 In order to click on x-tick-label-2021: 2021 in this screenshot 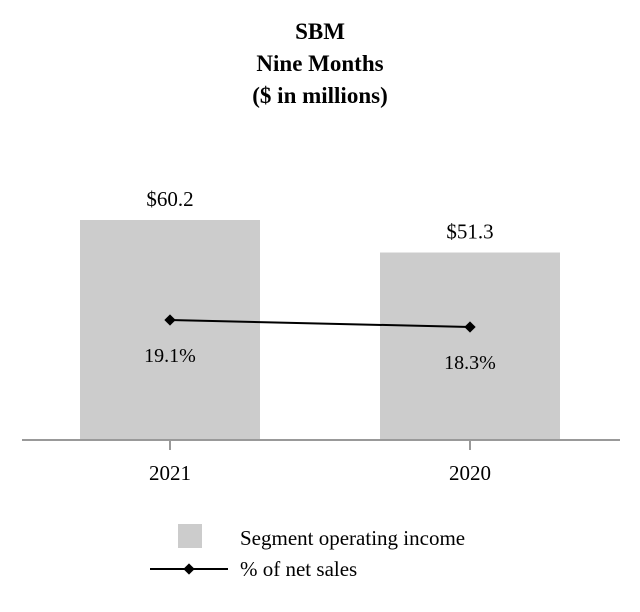, I will do `click(170, 473)`.